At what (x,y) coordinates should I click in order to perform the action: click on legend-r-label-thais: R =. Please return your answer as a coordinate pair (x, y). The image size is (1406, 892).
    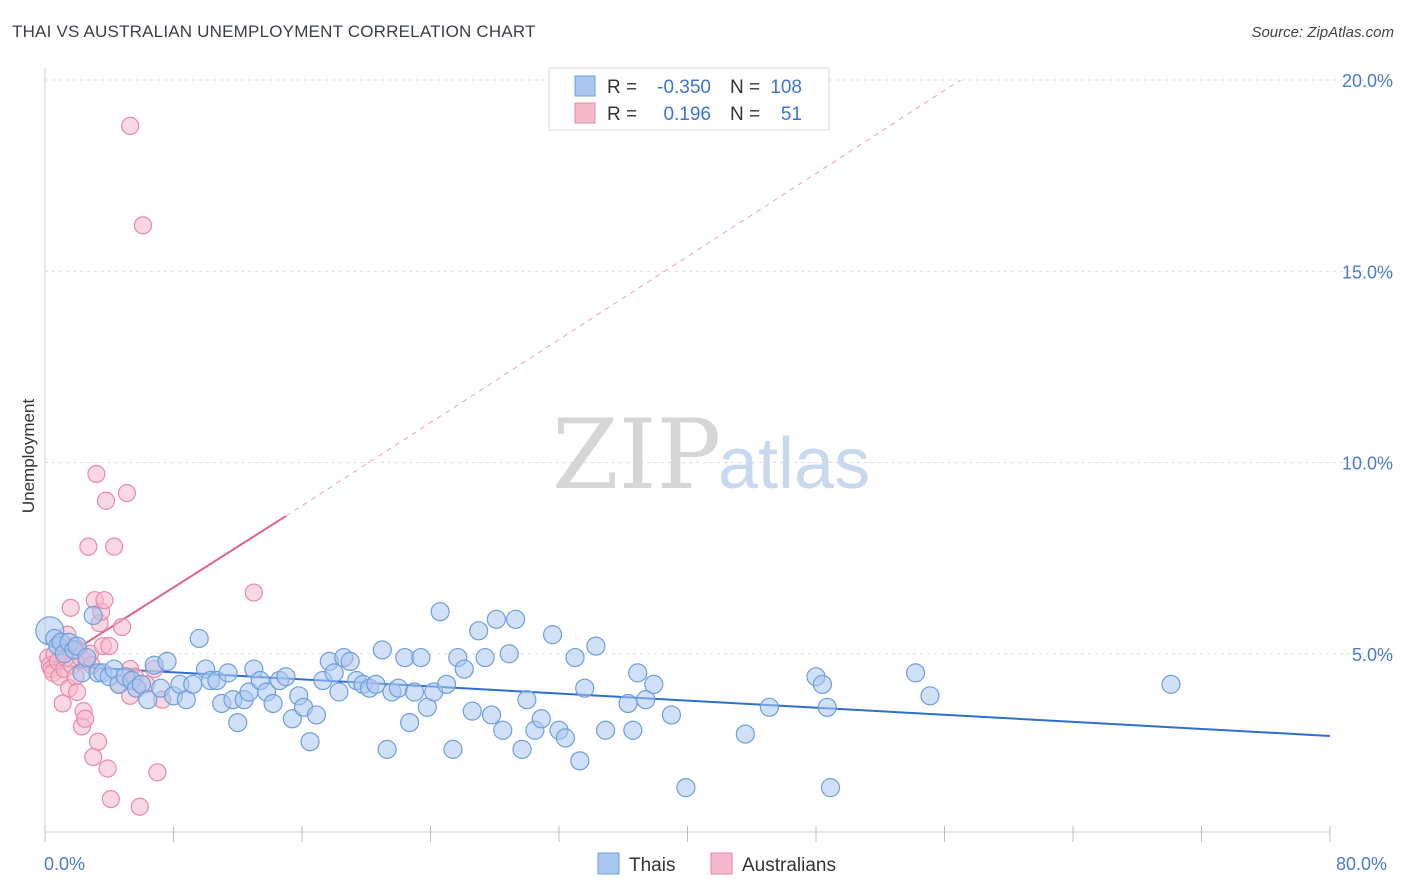
    Looking at the image, I should click on (622, 87).